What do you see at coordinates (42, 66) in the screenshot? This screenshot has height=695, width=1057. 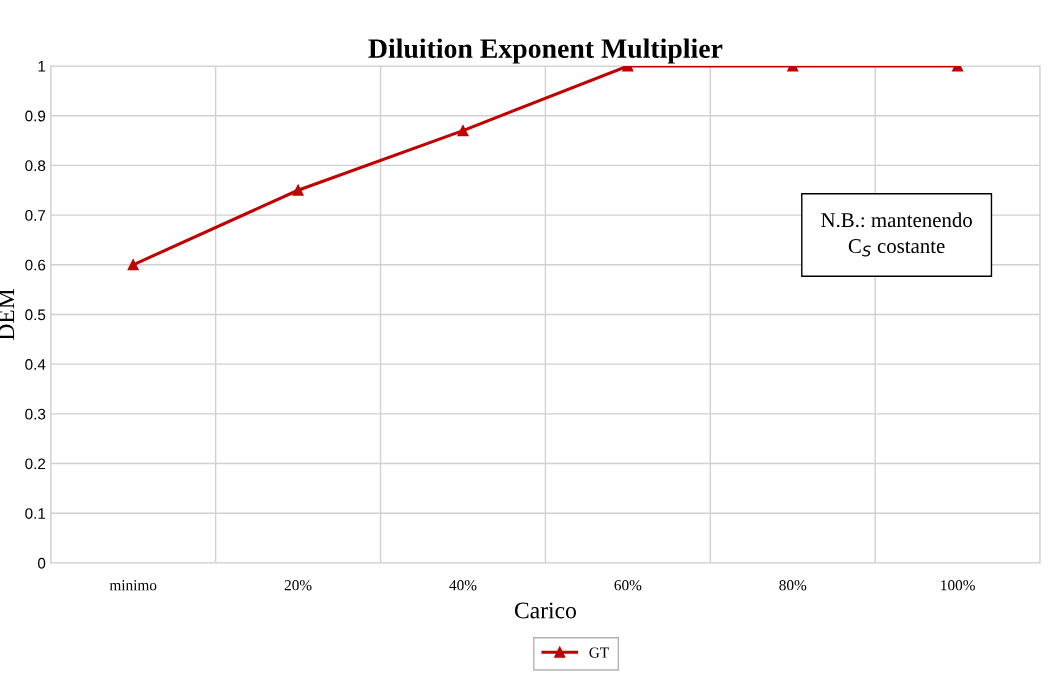 I see `y-tick-label: 1` at bounding box center [42, 66].